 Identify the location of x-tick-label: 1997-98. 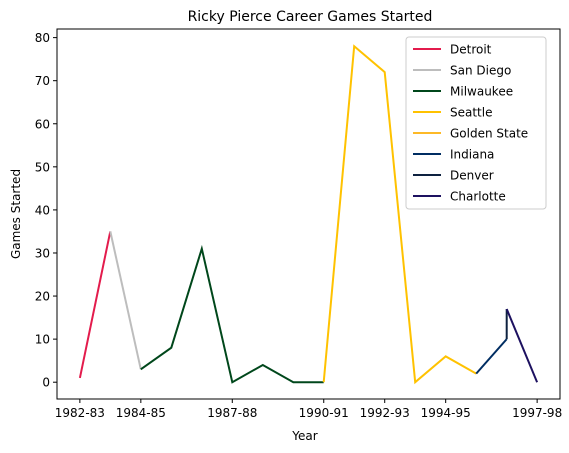
(537, 413).